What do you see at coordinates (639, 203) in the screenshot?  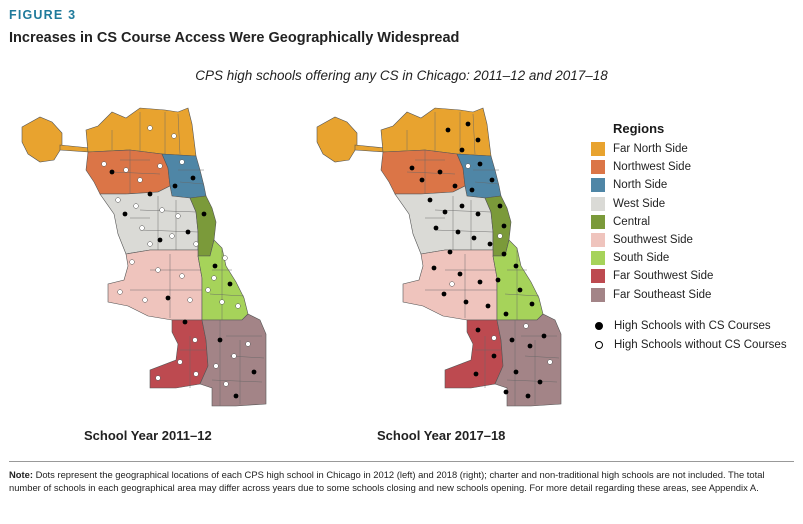 I see `legend-label: West Side` at bounding box center [639, 203].